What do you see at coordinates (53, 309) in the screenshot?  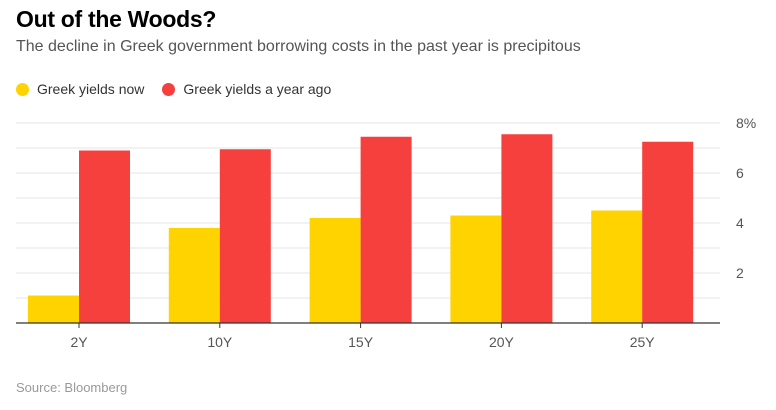 I see `bar-yields-now-2y` at bounding box center [53, 309].